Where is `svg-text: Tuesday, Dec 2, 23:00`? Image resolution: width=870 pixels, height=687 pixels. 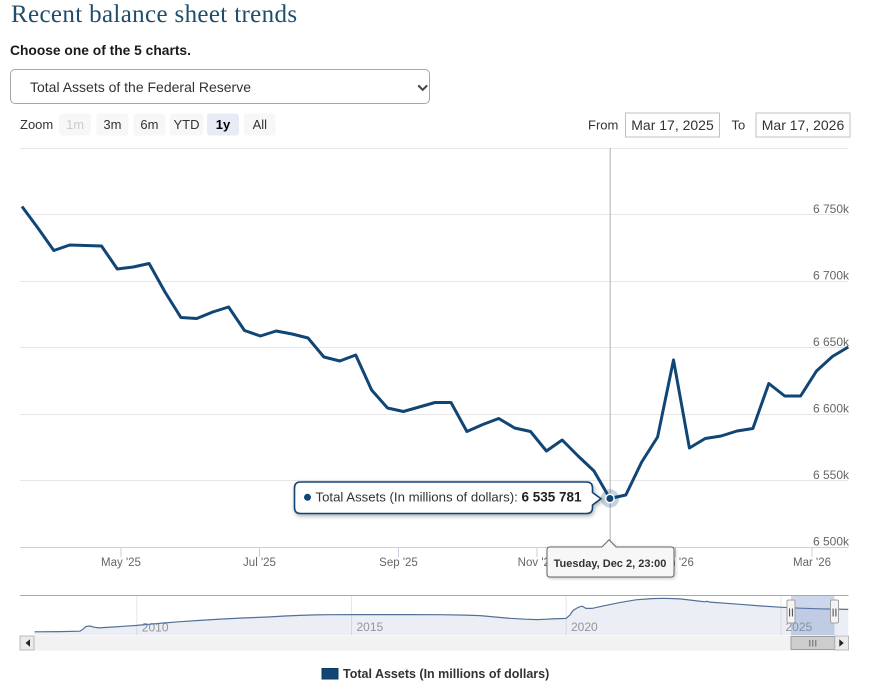 svg-text: Tuesday, Dec 2, 23:00 is located at coordinates (610, 564).